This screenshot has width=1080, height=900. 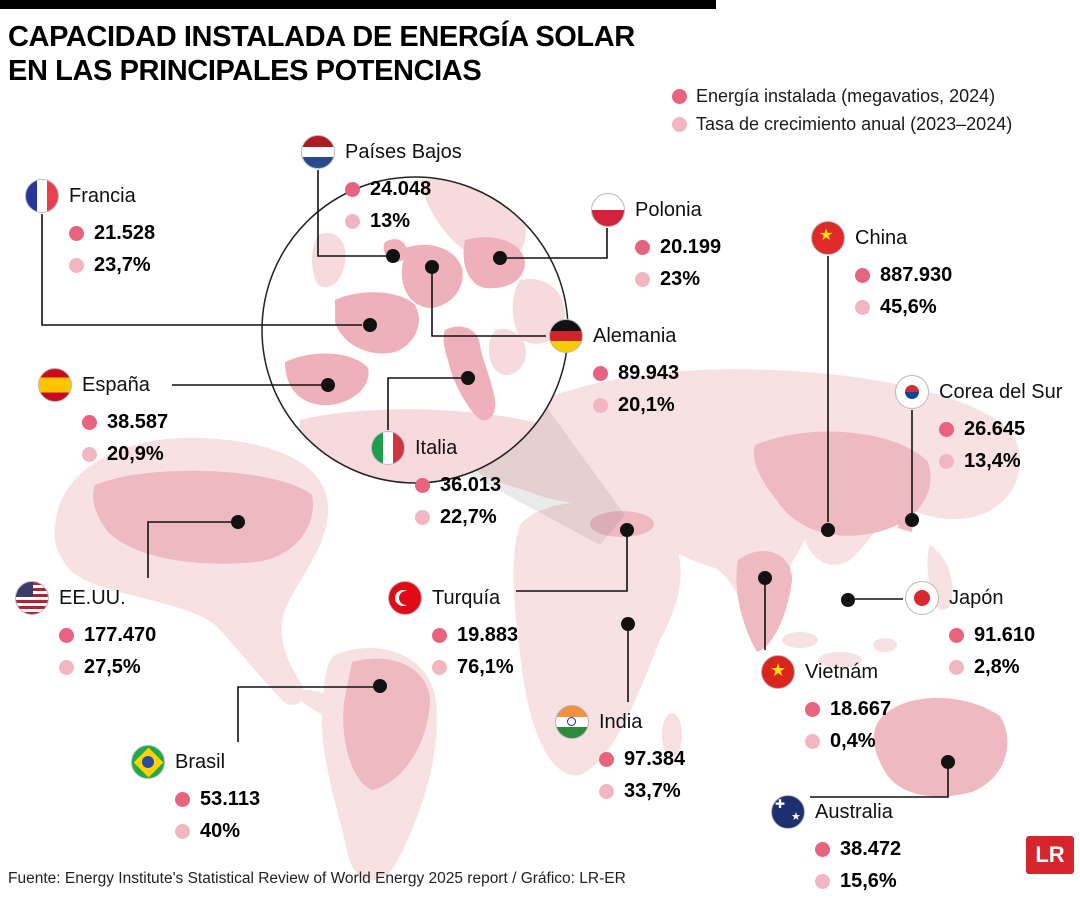 I want to click on spain-flag-icon, so click(x=55, y=385).